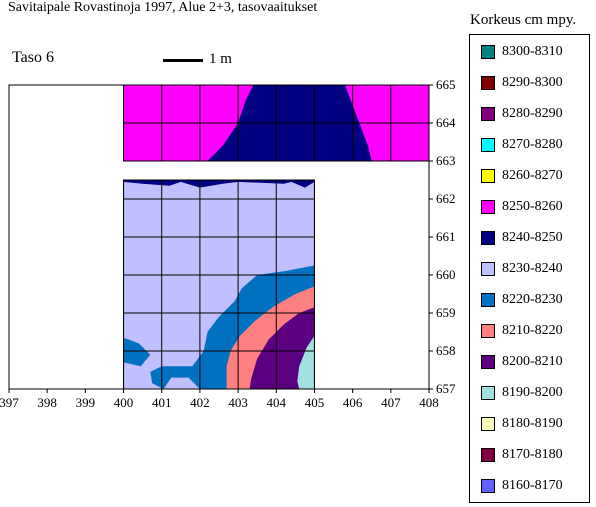  What do you see at coordinates (429, 402) in the screenshot?
I see `x-tick-label: 408` at bounding box center [429, 402].